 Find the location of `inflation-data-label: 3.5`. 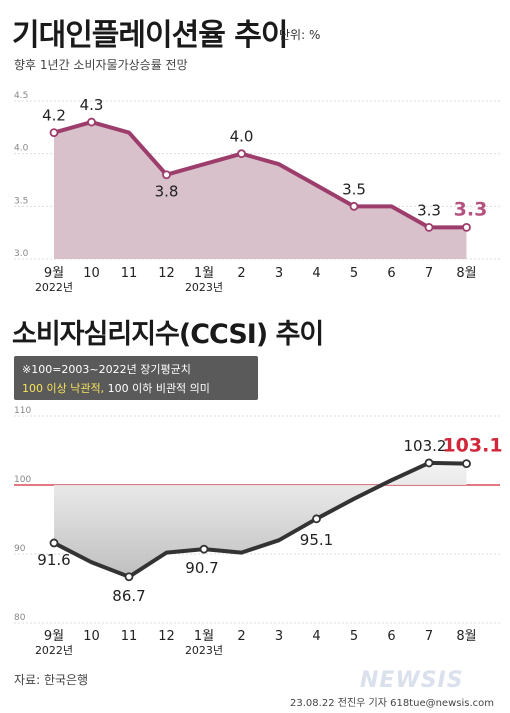

inflation-data-label: 3.5 is located at coordinates (354, 189).